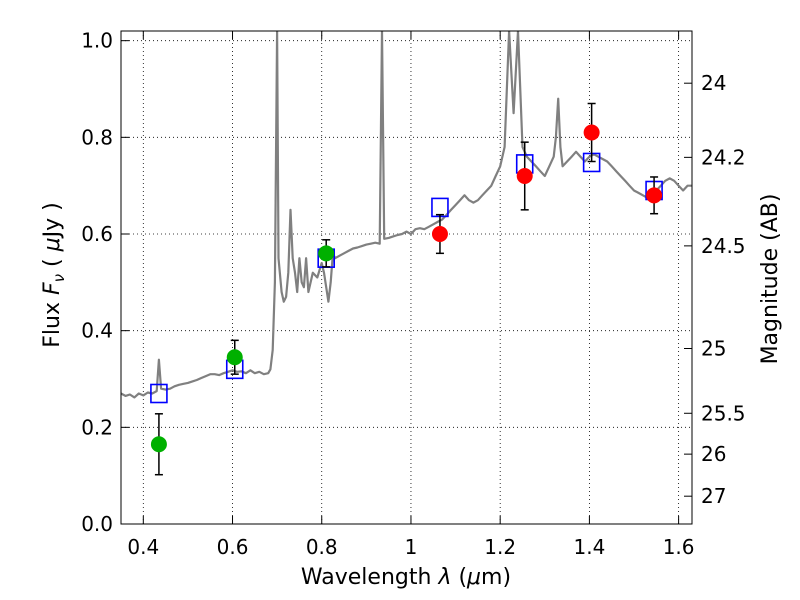 The image size is (800, 600). Describe the element at coordinates (713, 349) in the screenshot. I see `magnitude-tick-label: 25` at that location.